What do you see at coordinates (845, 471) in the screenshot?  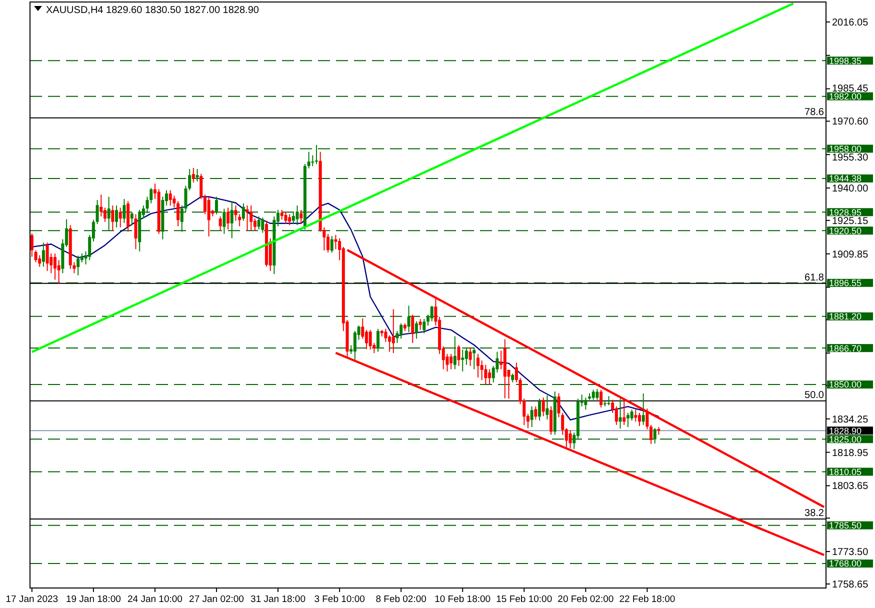 I see `ref-line-label: 1810.05` at bounding box center [845, 471].